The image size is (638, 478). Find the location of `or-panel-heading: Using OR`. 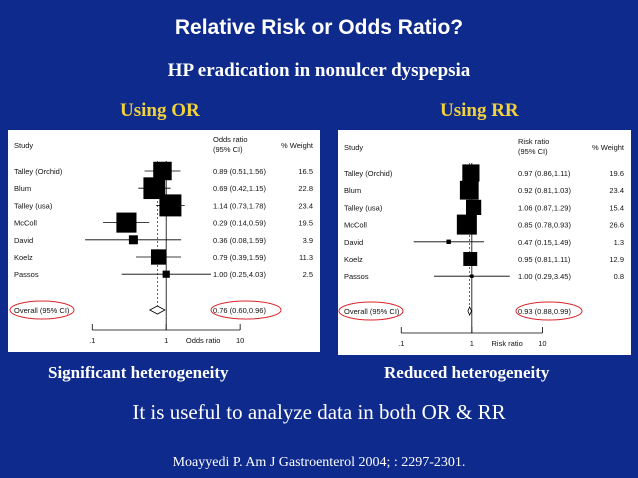

or-panel-heading: Using OR is located at coordinates (160, 110).